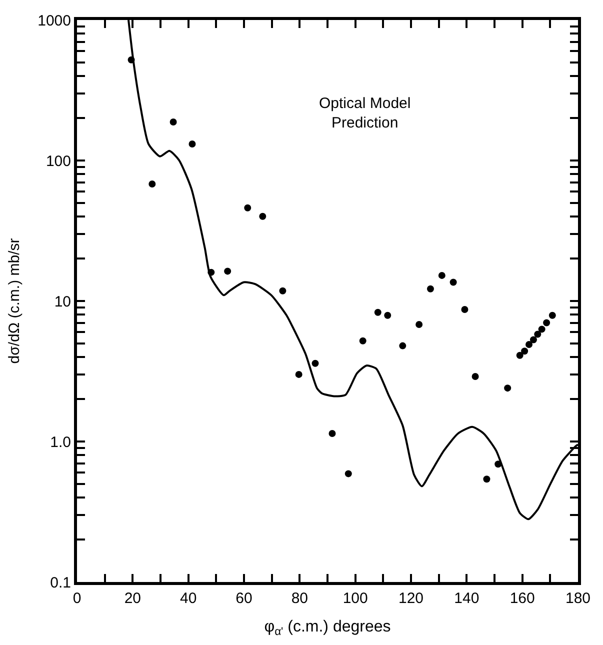 The image size is (603, 645). Describe the element at coordinates (133, 598) in the screenshot. I see `x-tick-label: 20` at that location.